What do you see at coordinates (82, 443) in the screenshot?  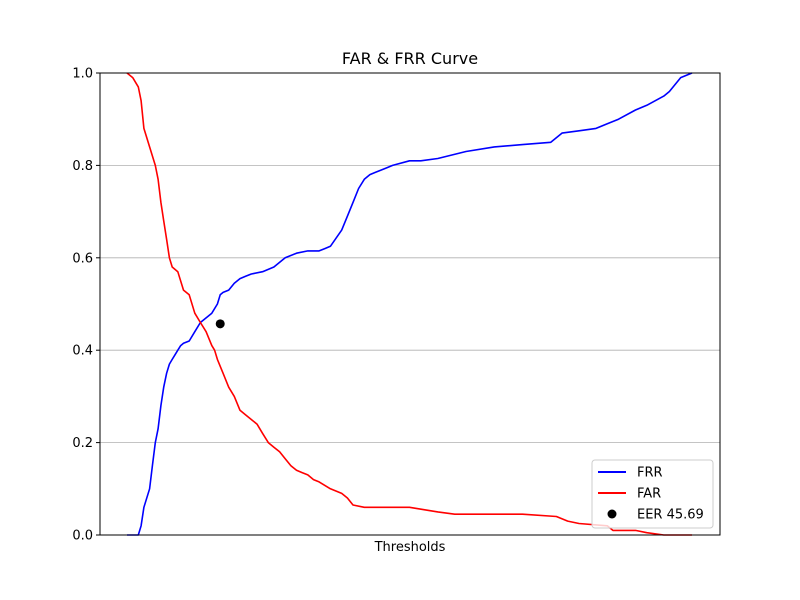 I see `y-tick-label: 0.2` at bounding box center [82, 443].